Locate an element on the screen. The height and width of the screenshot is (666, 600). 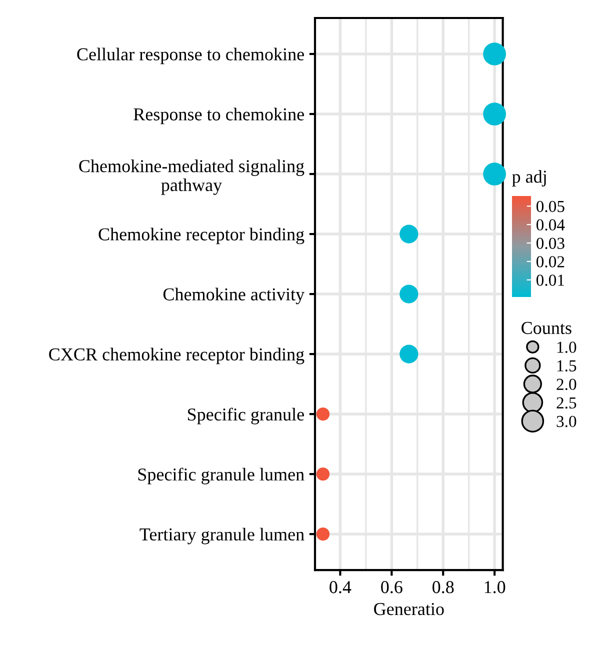
y-tick-label: Specific granule lumen is located at coordinates (221, 476).